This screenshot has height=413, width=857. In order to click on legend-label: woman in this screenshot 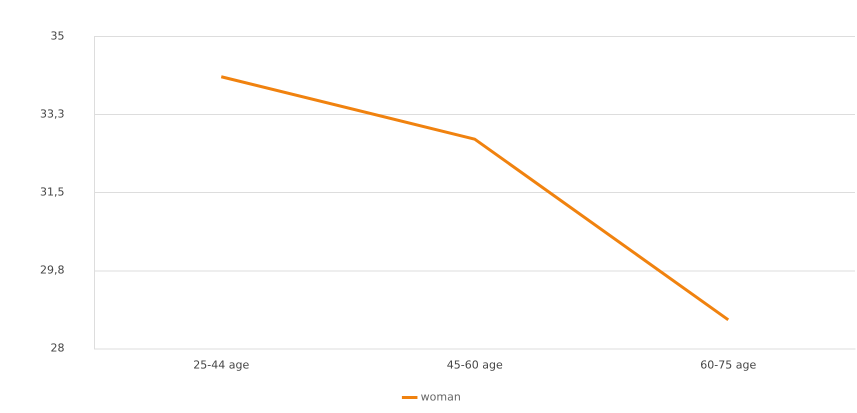, I will do `click(440, 397)`.